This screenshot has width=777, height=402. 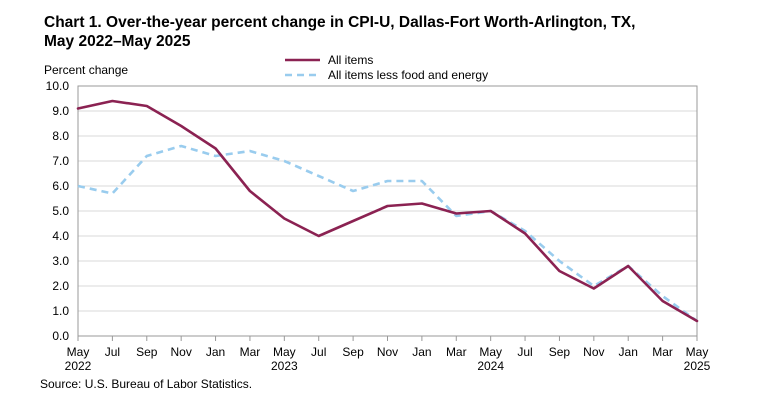 I want to click on chart-title-line-2: May 2022–May 2025, so click(x=117, y=41).